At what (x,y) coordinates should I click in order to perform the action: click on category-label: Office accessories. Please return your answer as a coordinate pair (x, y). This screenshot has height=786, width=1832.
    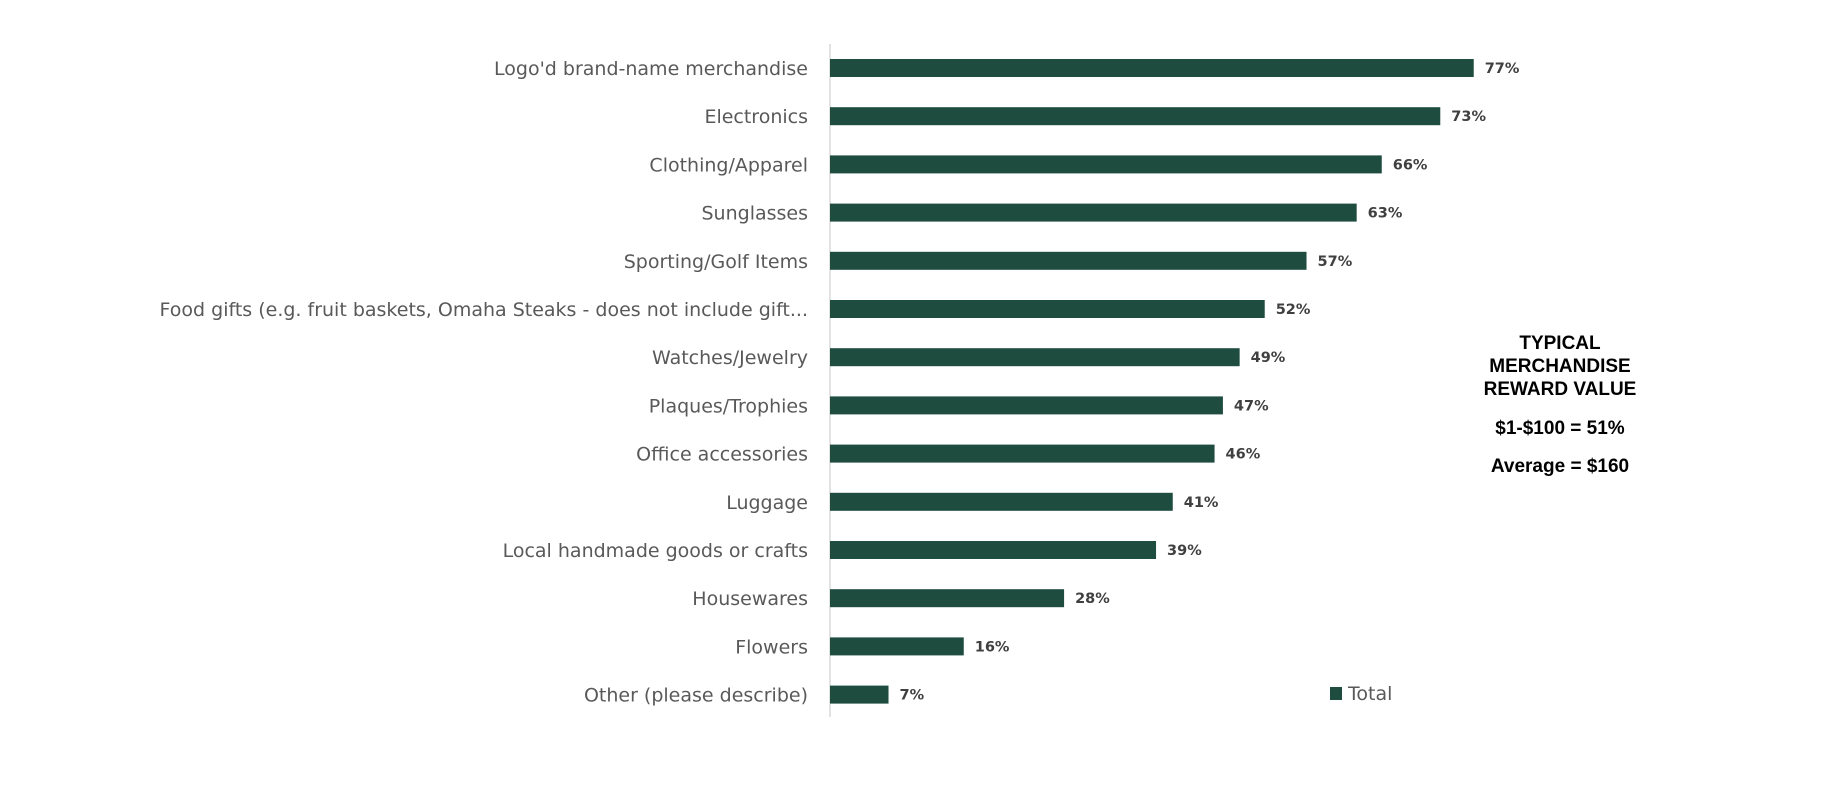
    Looking at the image, I should click on (722, 455).